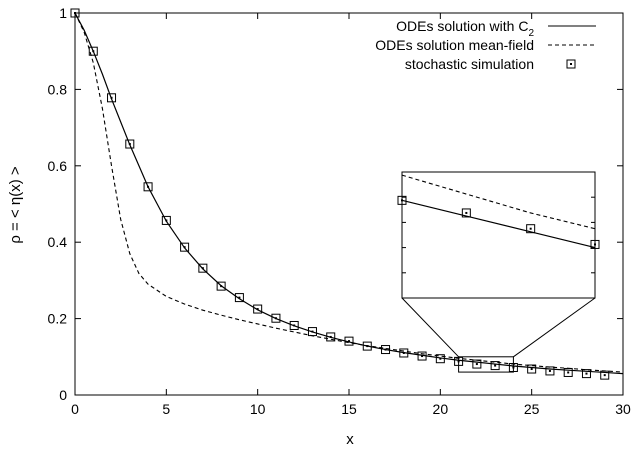 Image resolution: width=635 pixels, height=453 pixels. I want to click on x-tick-label: 15, so click(349, 409).